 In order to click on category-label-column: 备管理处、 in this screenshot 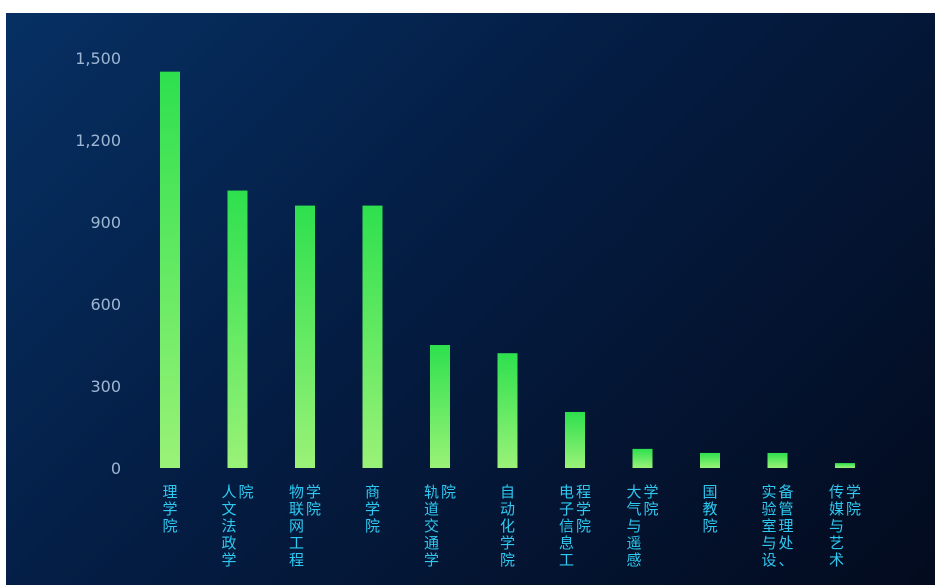, I will do `click(785, 526)`.